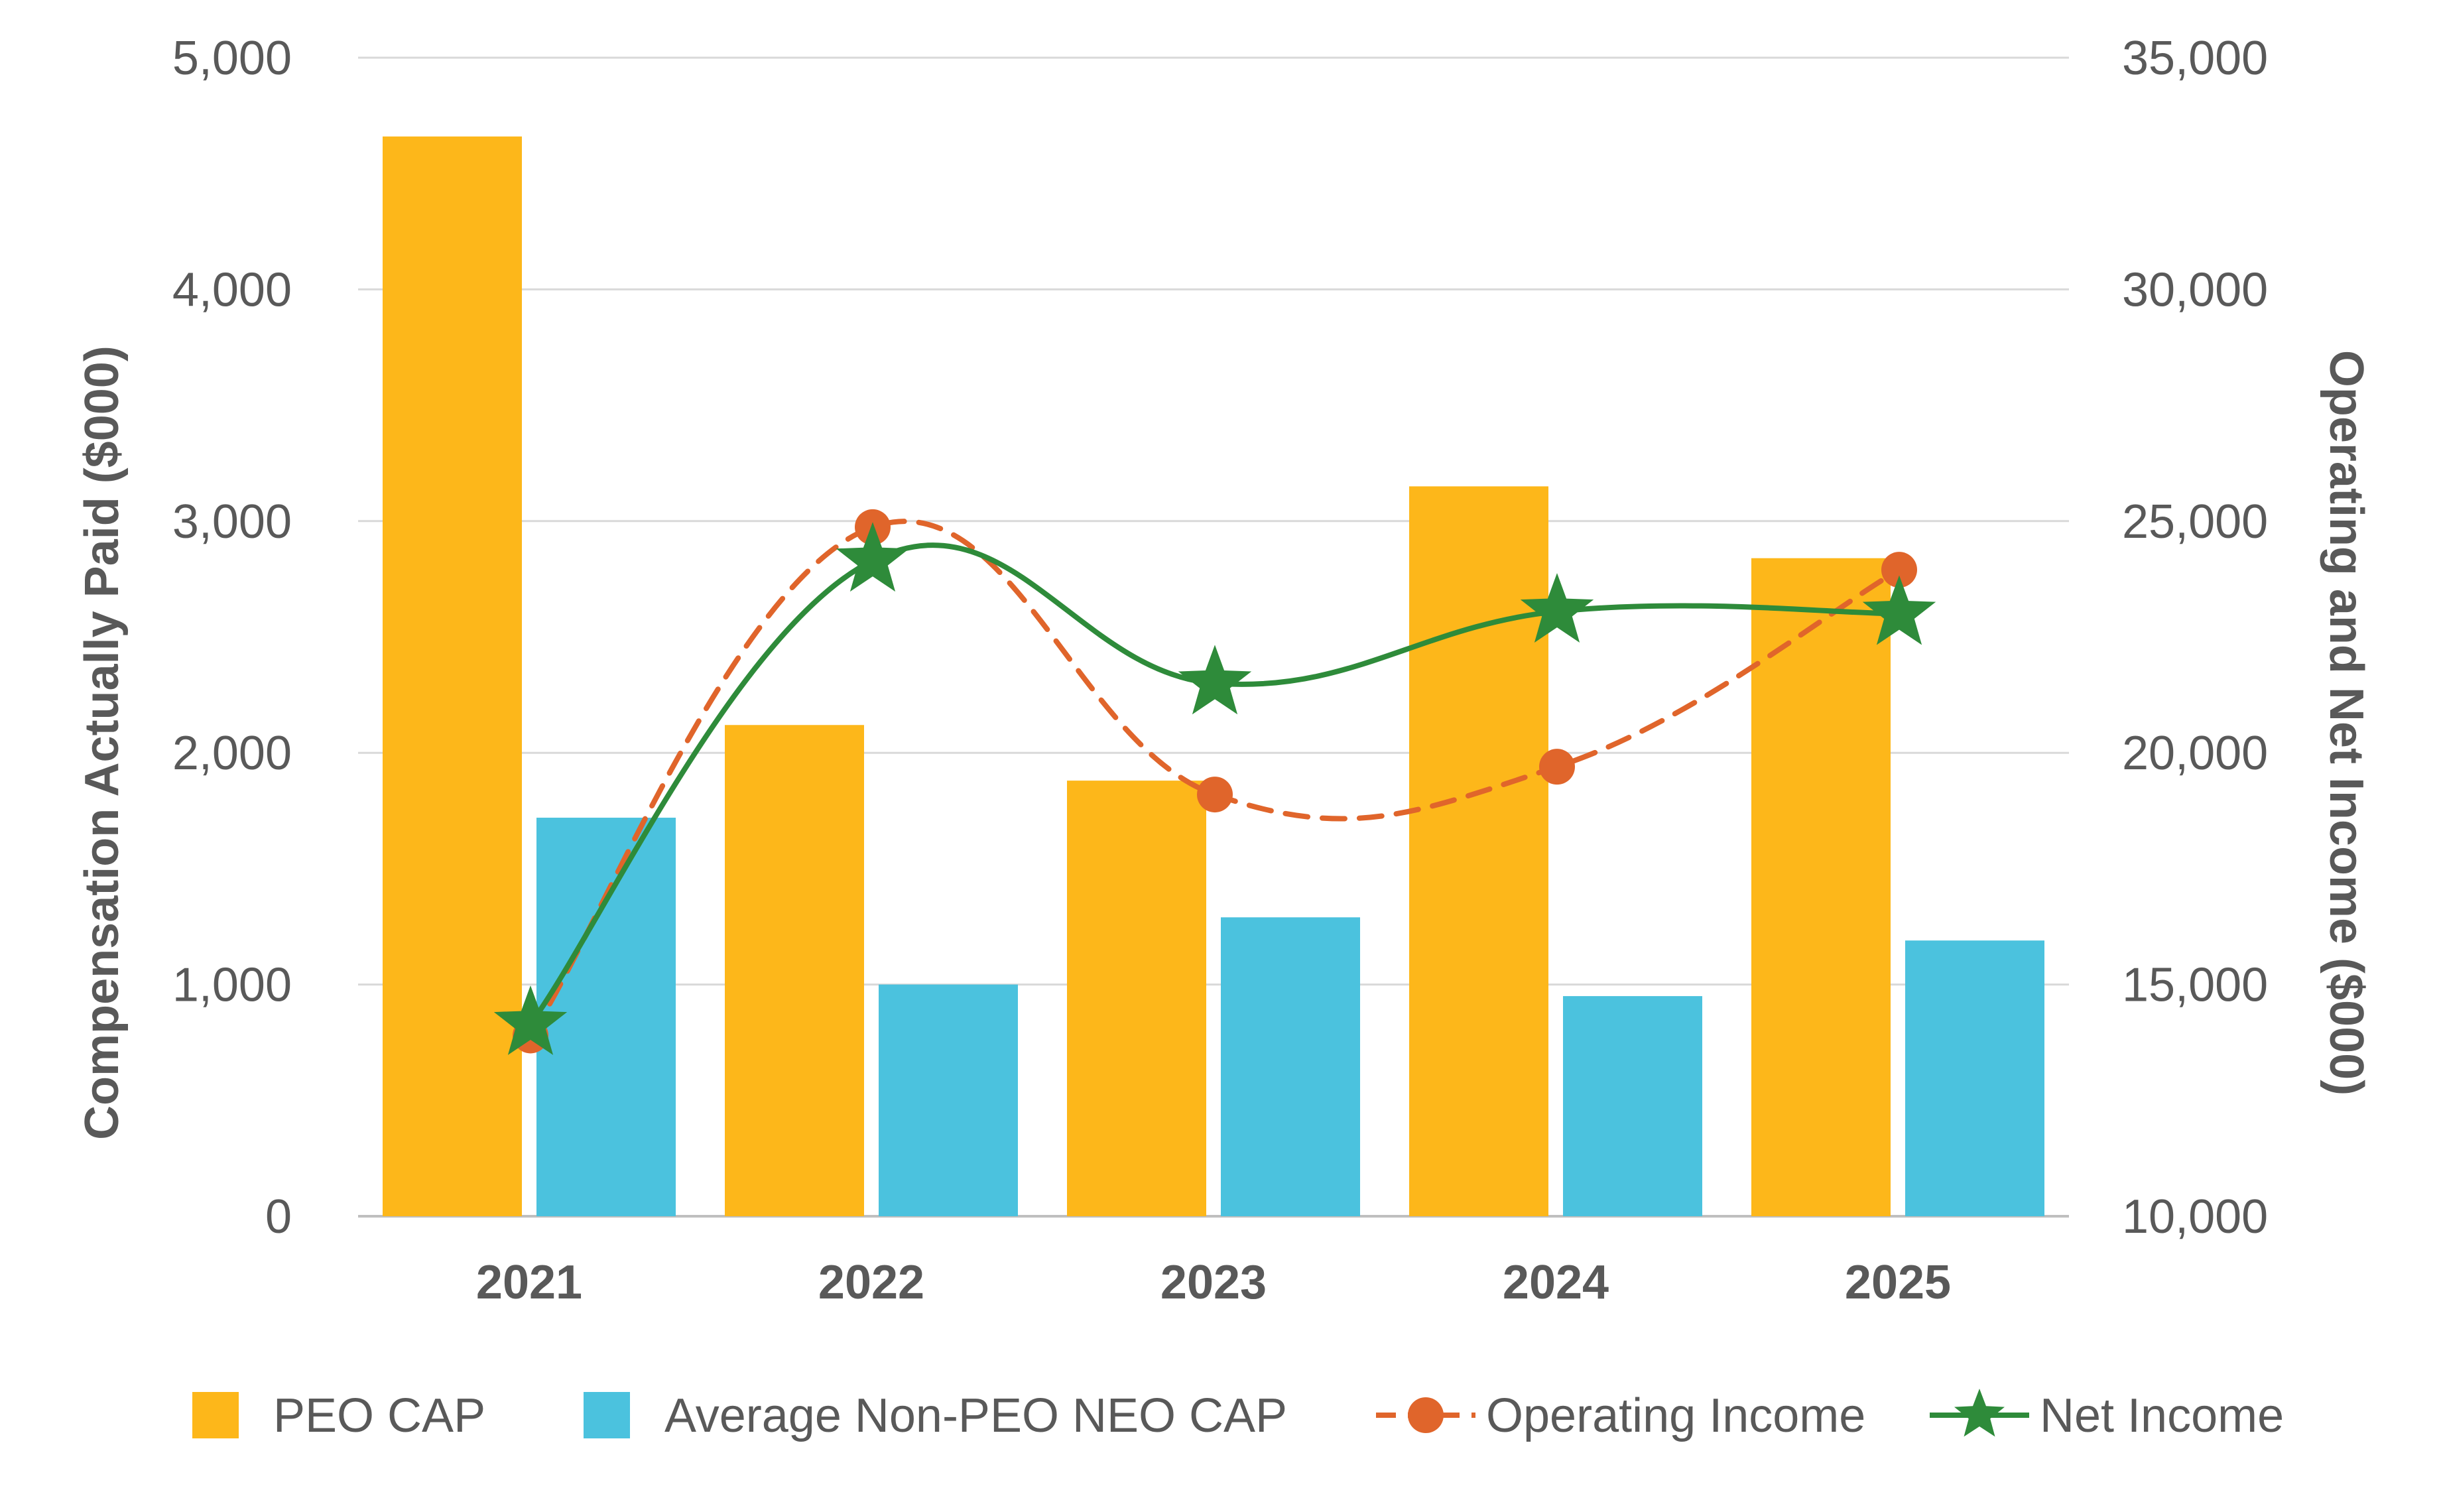 This screenshot has height=1512, width=2439. I want to click on right-tick-label: 30,000, so click(2195, 289).